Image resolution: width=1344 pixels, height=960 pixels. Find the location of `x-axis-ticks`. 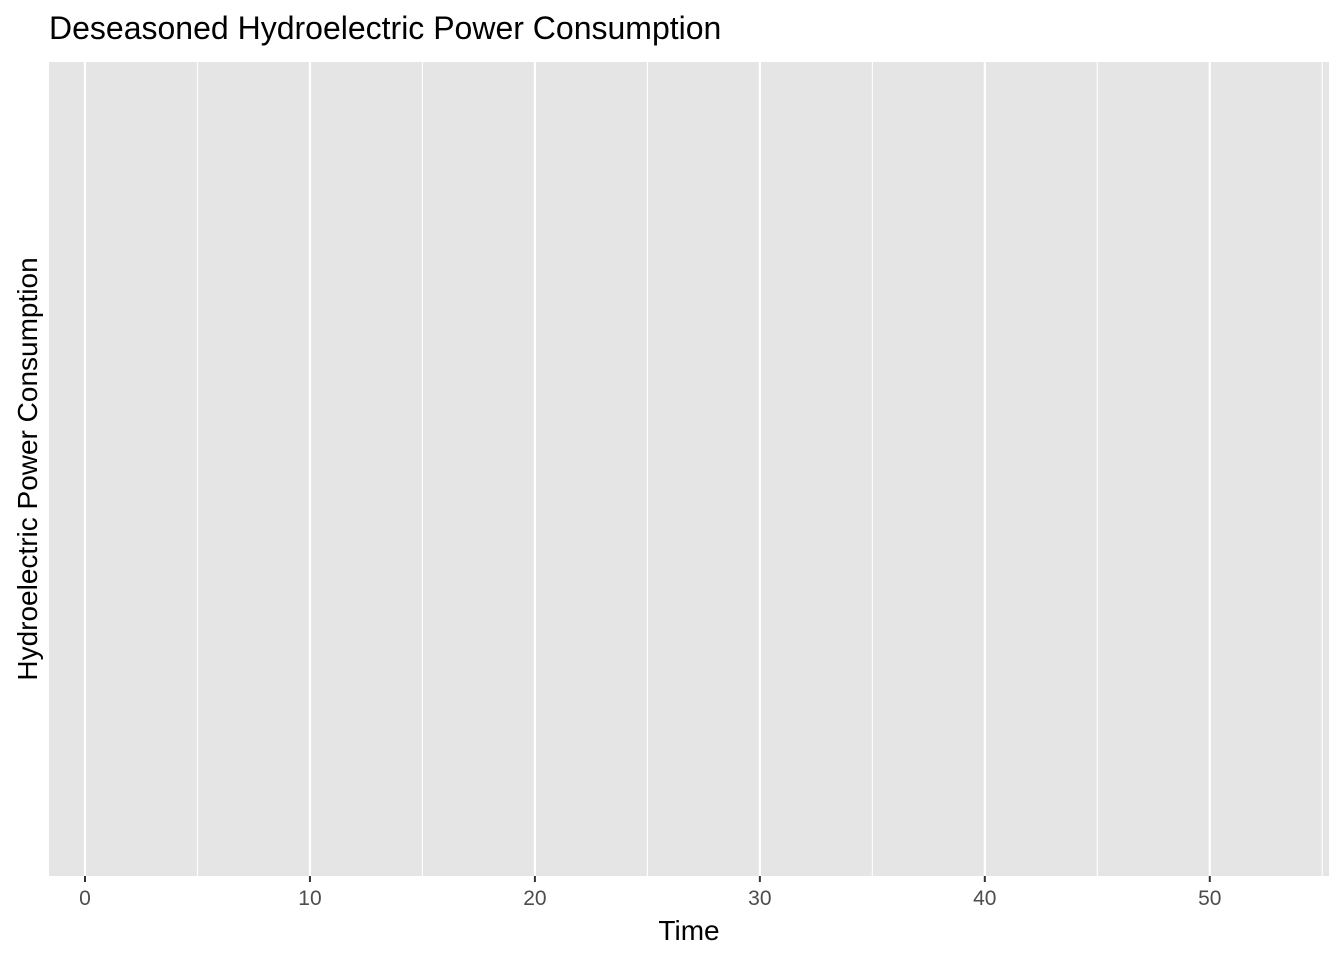

x-axis-ticks is located at coordinates (647, 879).